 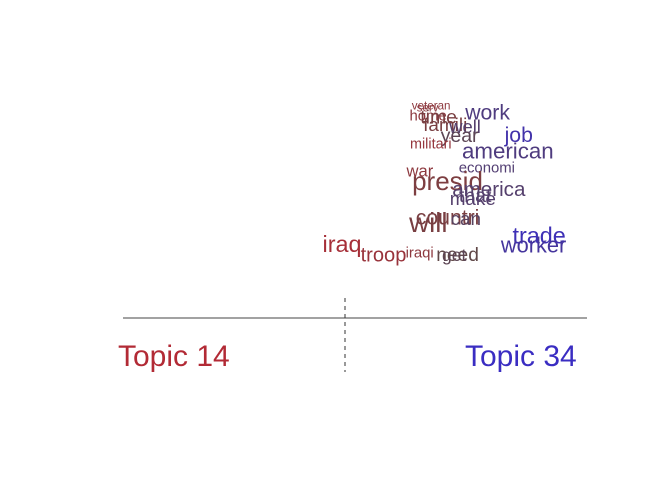 I want to click on word-america: america, so click(x=489, y=189).